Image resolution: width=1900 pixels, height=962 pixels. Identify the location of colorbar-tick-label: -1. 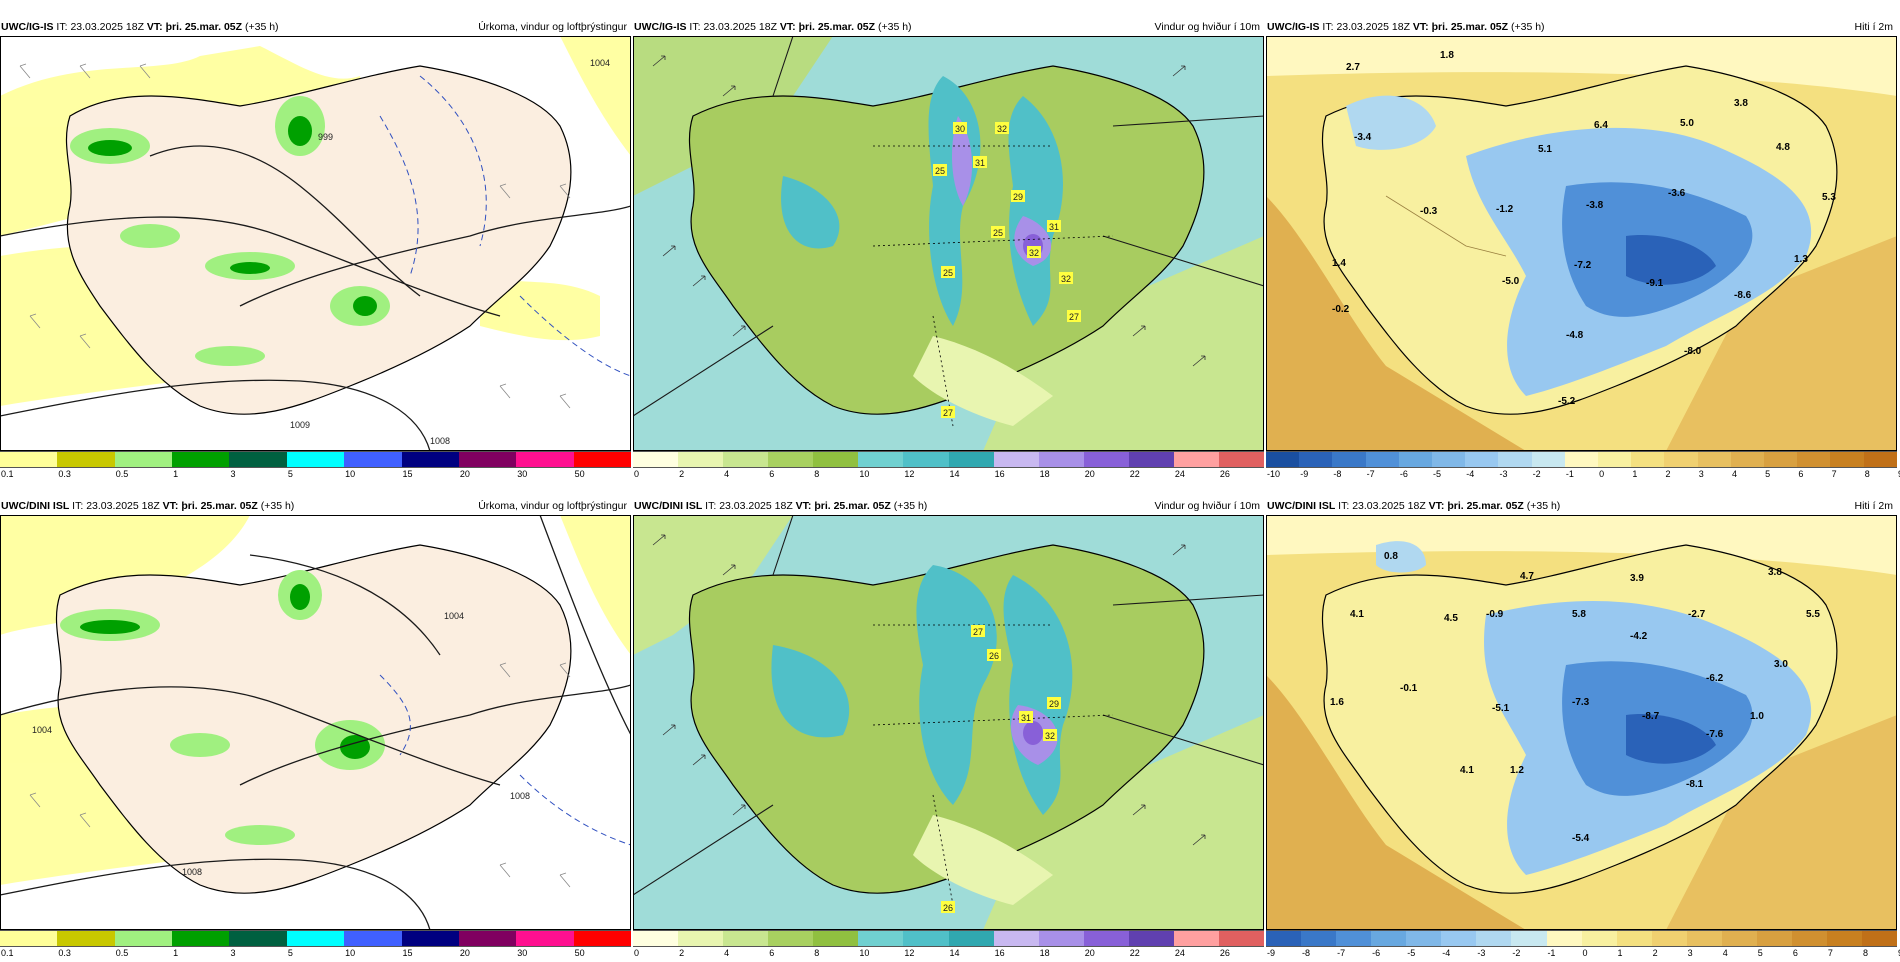
(1569, 474).